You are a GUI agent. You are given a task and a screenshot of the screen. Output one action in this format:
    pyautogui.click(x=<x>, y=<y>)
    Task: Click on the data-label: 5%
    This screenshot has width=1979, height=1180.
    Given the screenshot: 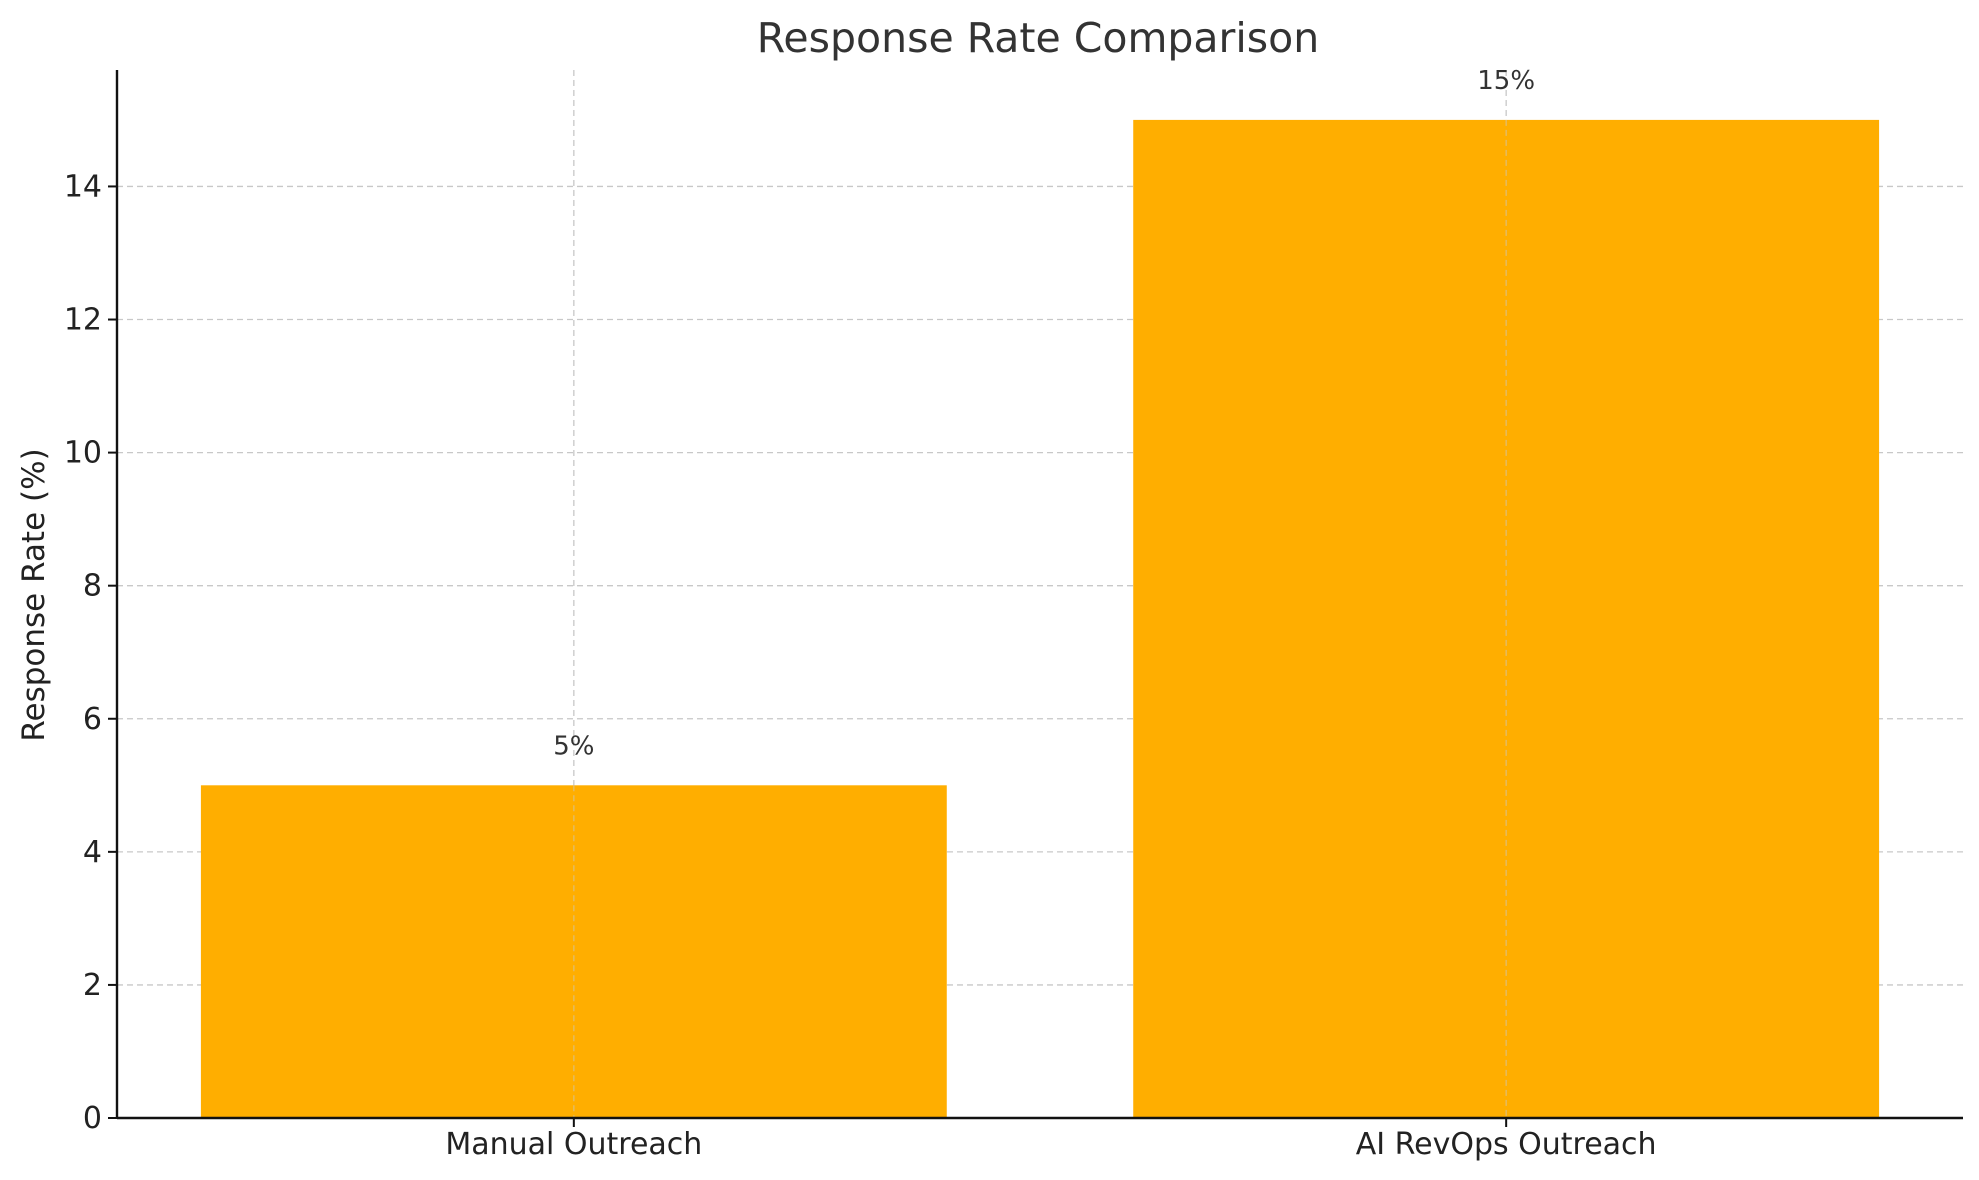 What is the action you would take?
    pyautogui.click(x=573, y=746)
    